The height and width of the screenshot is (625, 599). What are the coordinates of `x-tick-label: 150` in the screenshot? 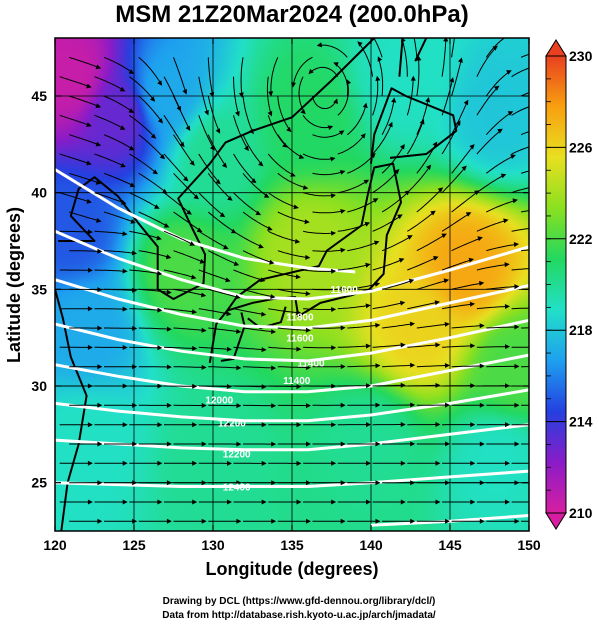 It's located at (529, 545).